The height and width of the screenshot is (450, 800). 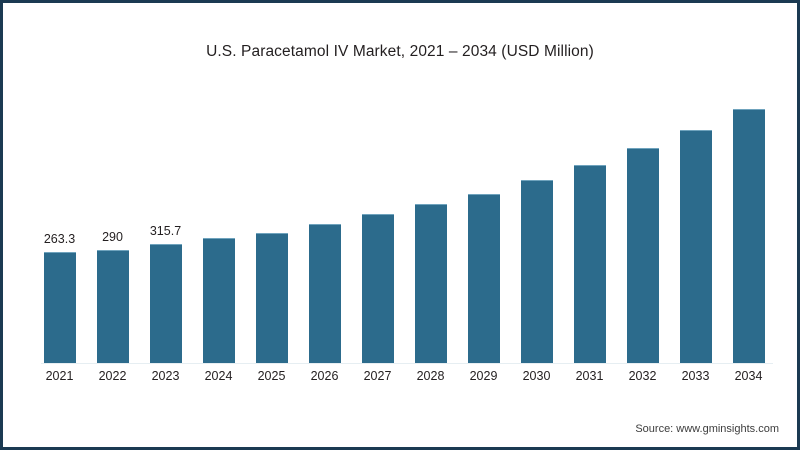 I want to click on bar-group: 263.3, so click(x=59, y=225).